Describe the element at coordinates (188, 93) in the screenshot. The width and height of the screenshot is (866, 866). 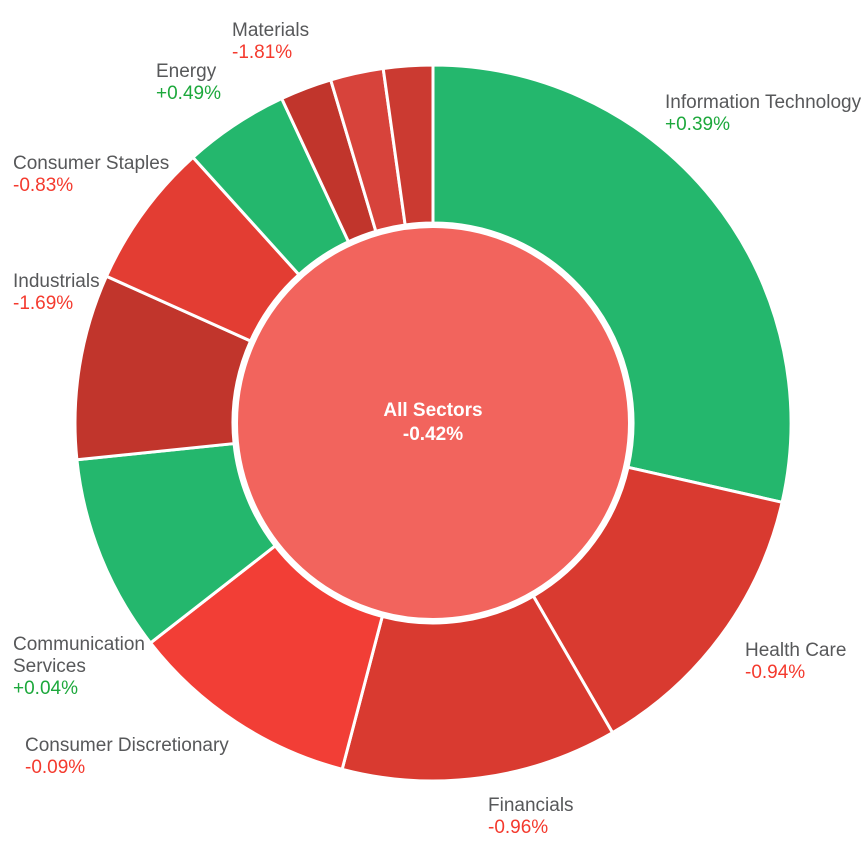
I see `sector-label-change: +0.49%` at that location.